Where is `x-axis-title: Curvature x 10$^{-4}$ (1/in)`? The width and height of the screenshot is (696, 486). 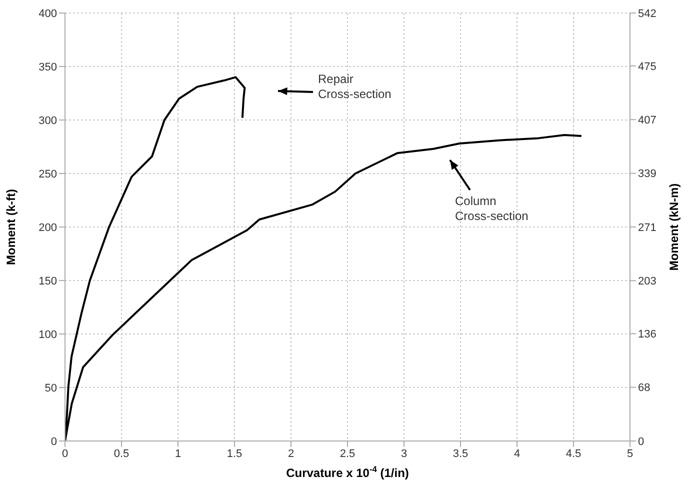
x-axis-title: Curvature x 10$^{-4}$ (1/in) is located at coordinates (347, 472).